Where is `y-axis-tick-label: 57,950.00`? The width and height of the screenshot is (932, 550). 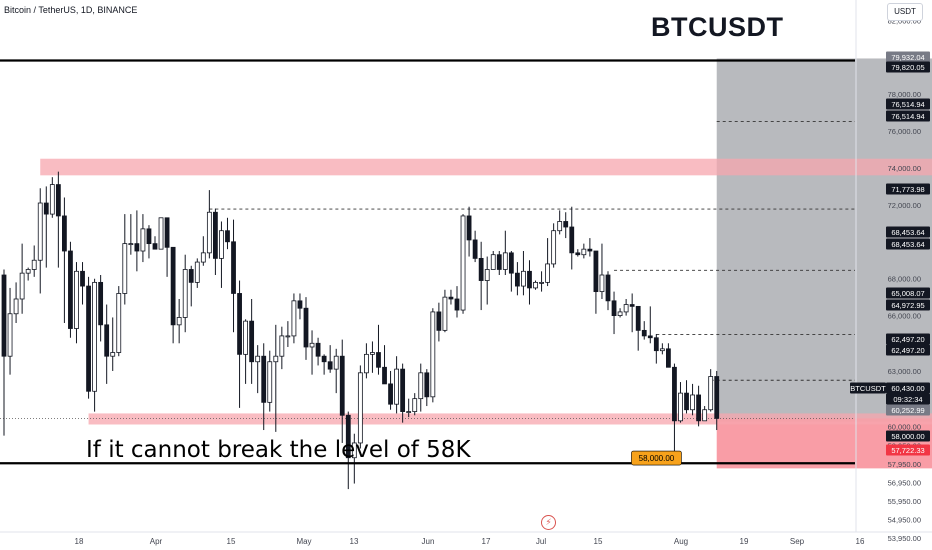 y-axis-tick-label: 57,950.00 is located at coordinates (904, 464).